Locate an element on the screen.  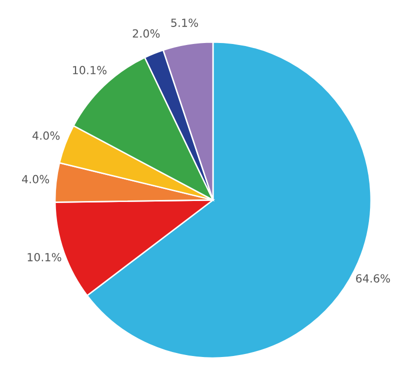
data-label: 2.0% is located at coordinates (146, 33).